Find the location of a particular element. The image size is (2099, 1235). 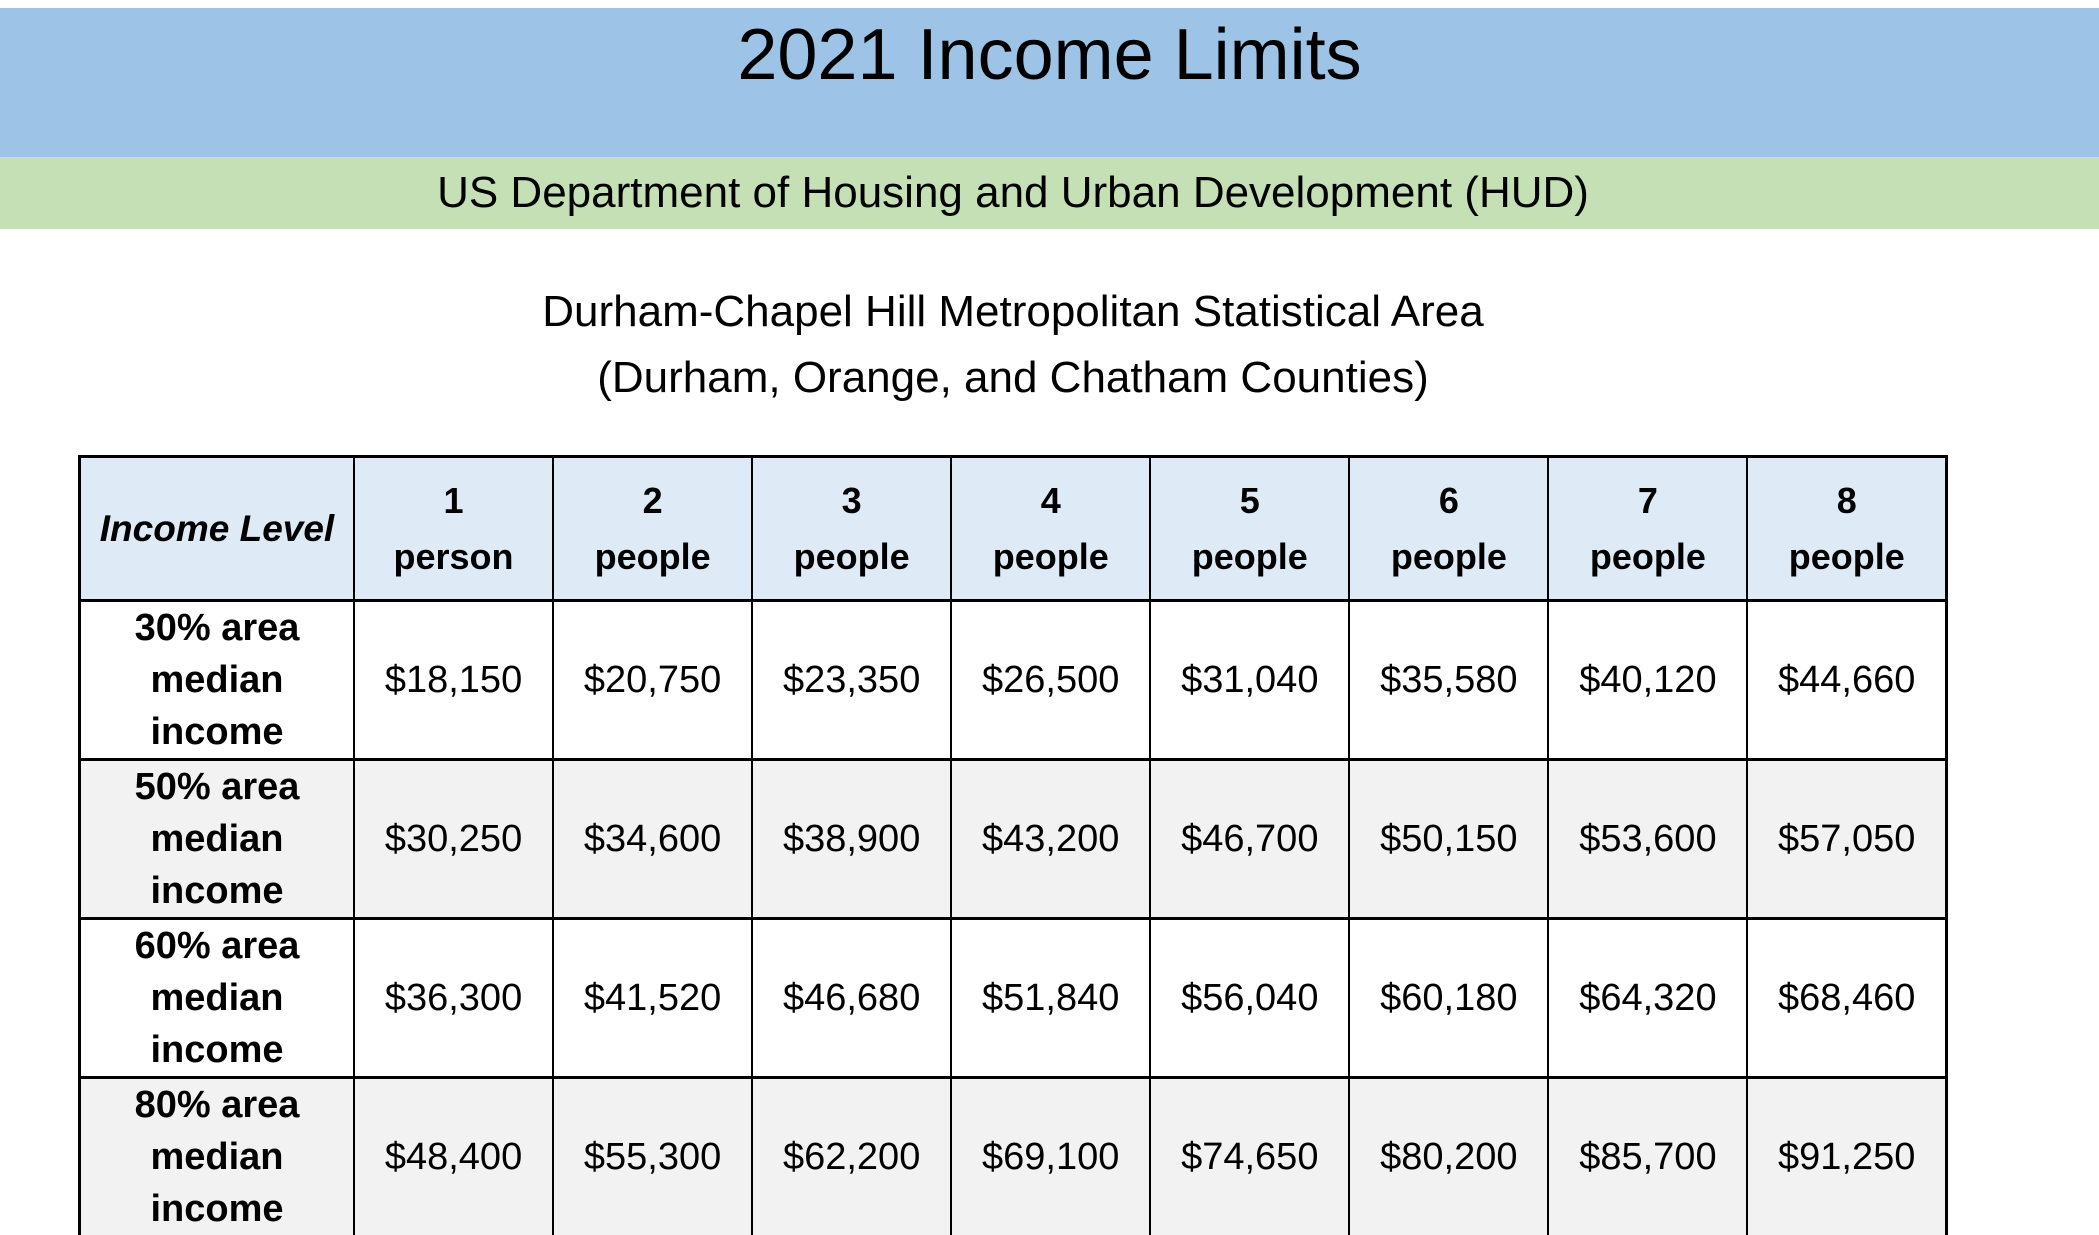

value-cell: $46,680 is located at coordinates (852, 998).